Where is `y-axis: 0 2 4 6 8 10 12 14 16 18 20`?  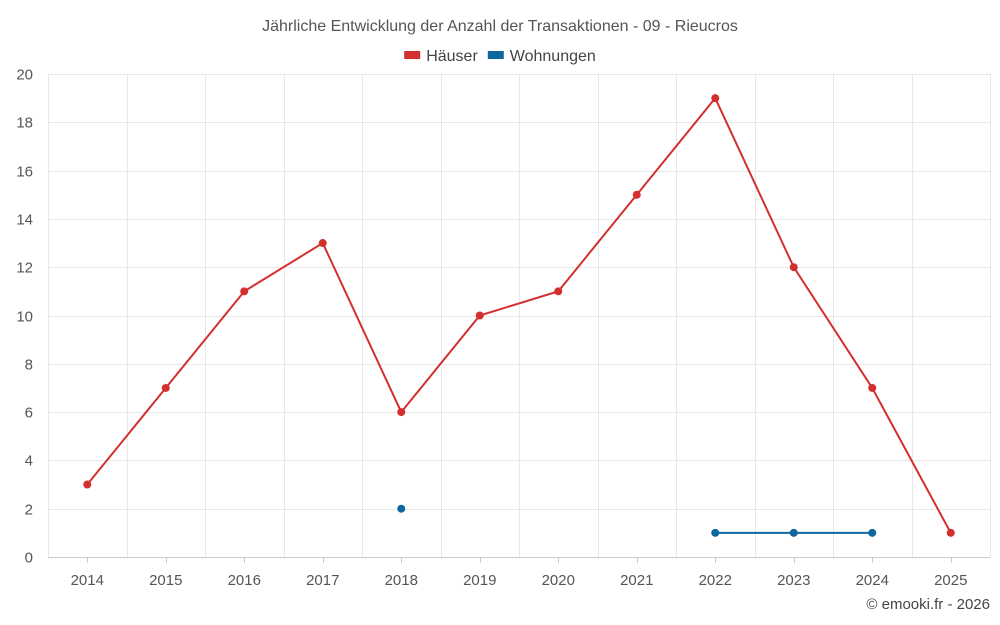 y-axis: 0 2 4 6 8 10 12 14 16 18 20 is located at coordinates (24, 317).